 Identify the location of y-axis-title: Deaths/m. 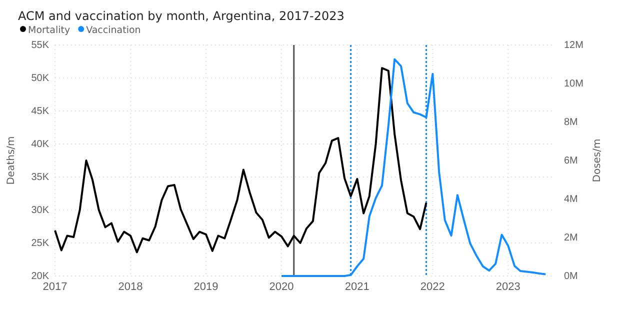
(11, 160).